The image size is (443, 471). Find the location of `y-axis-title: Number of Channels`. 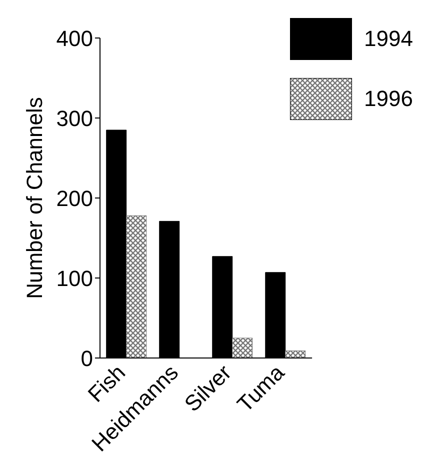

y-axis-title: Number of Channels is located at coordinates (34, 198).